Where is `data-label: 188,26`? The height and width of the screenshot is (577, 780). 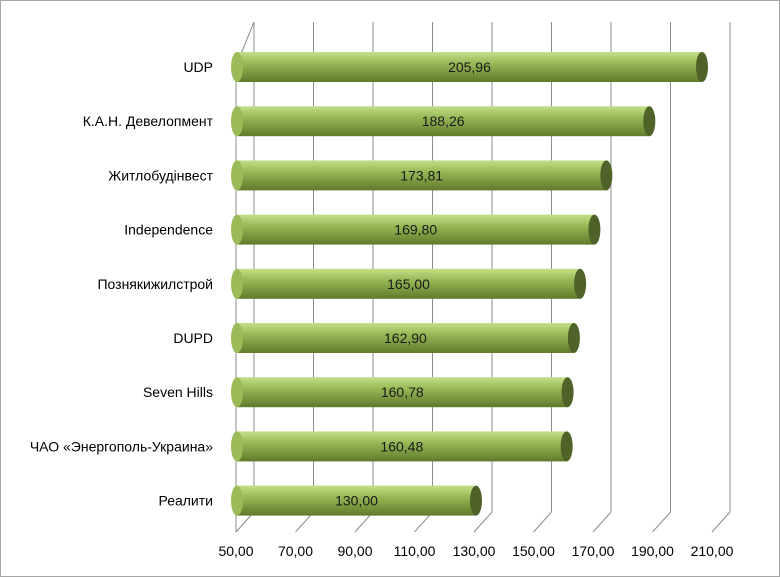
data-label: 188,26 is located at coordinates (443, 121).